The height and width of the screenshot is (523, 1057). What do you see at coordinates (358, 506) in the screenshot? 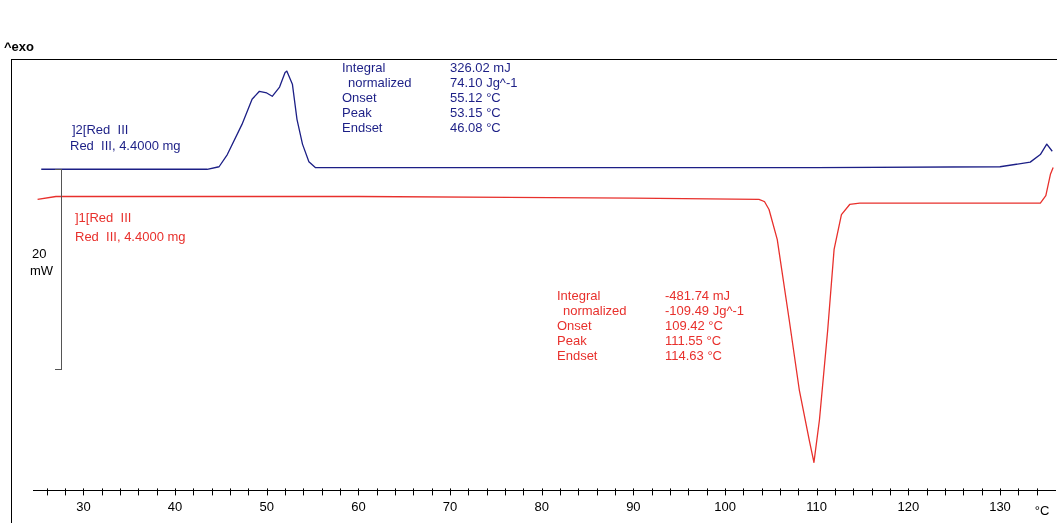
I see `x-tick-label: 60` at bounding box center [358, 506].